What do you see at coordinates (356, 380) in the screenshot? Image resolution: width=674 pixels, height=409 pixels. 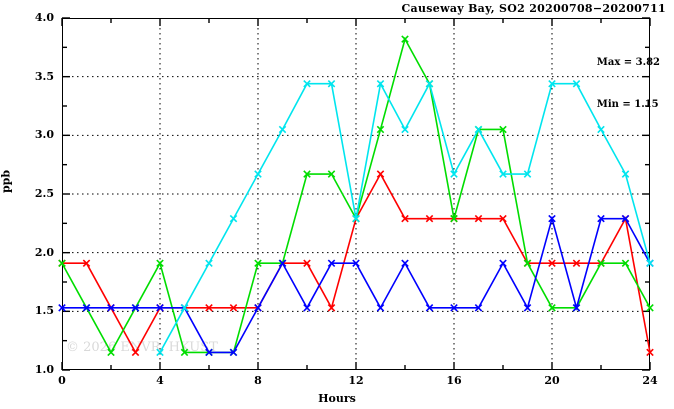 I see `x-tick-label: 12` at bounding box center [356, 380].